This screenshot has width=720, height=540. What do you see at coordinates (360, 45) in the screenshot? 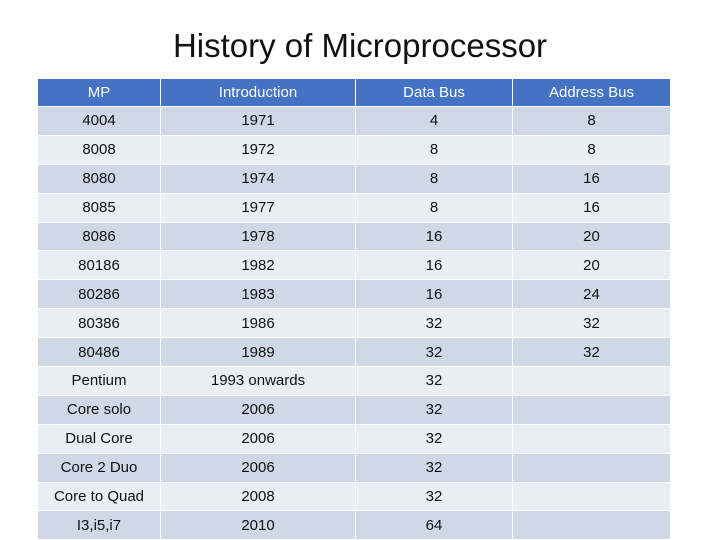
I see `slide-title: History of Microprocessor` at bounding box center [360, 45].